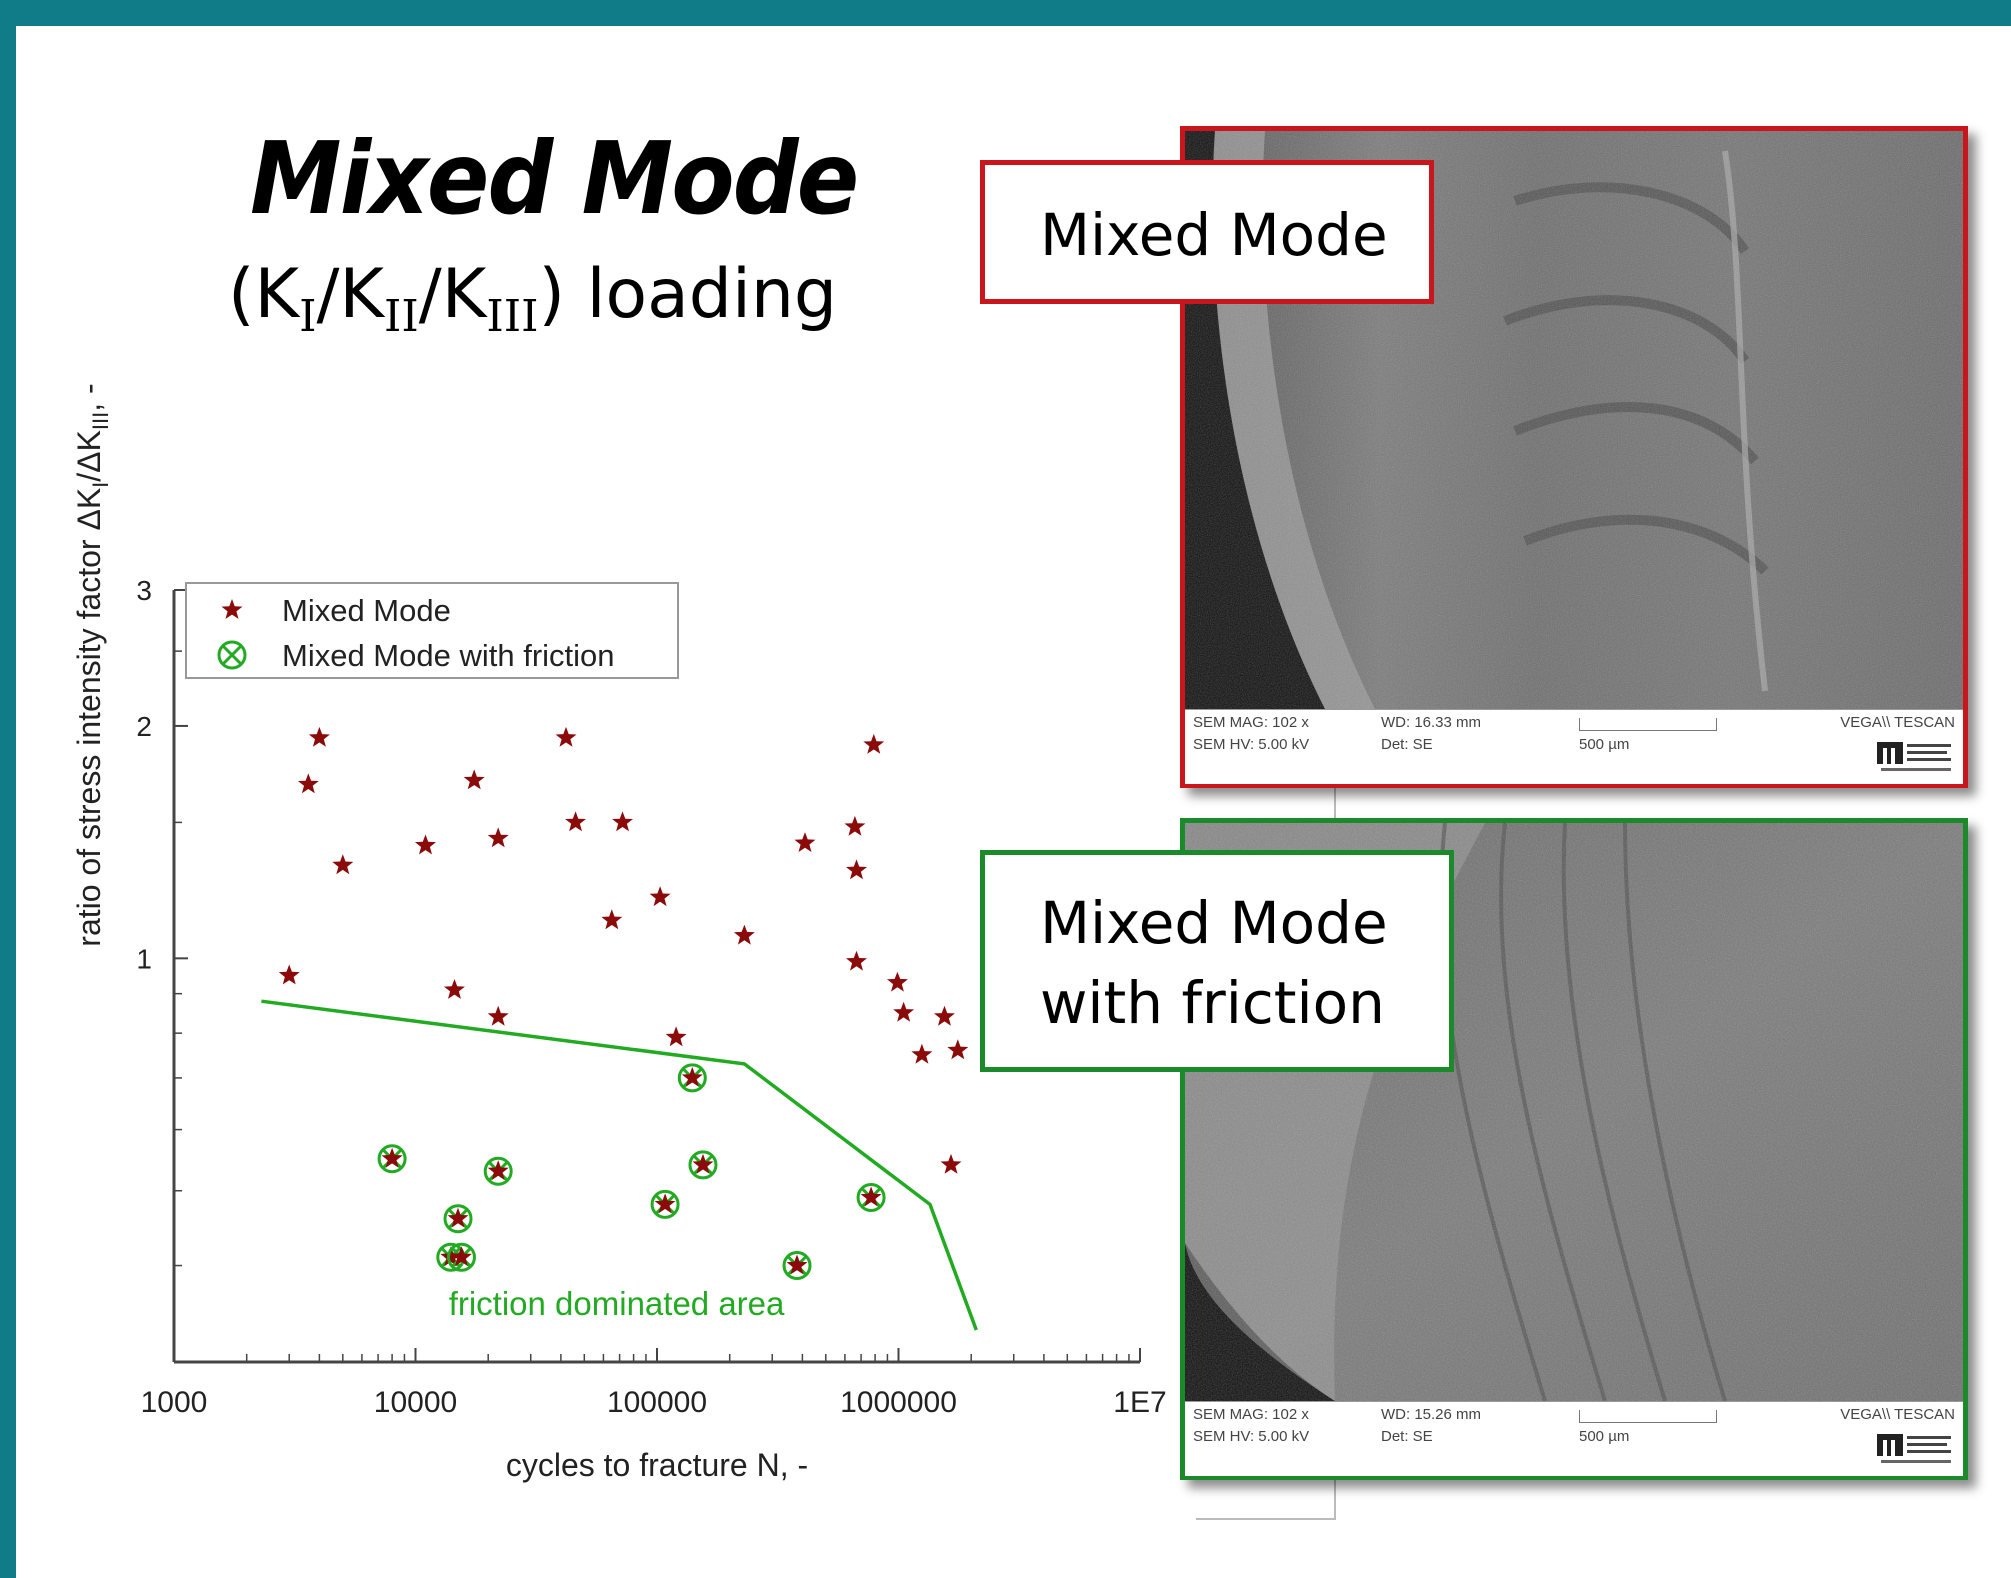  What do you see at coordinates (144, 726) in the screenshot?
I see `y-tick-label: 2` at bounding box center [144, 726].